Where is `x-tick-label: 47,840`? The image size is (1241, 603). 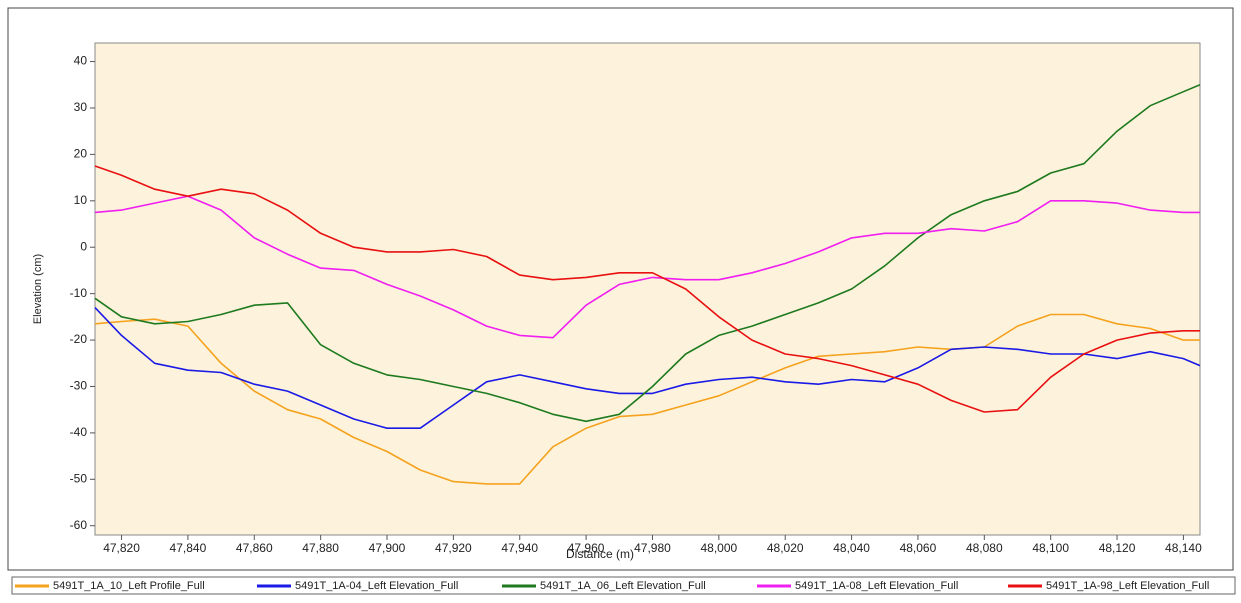 x-tick-label: 47,840 is located at coordinates (188, 548).